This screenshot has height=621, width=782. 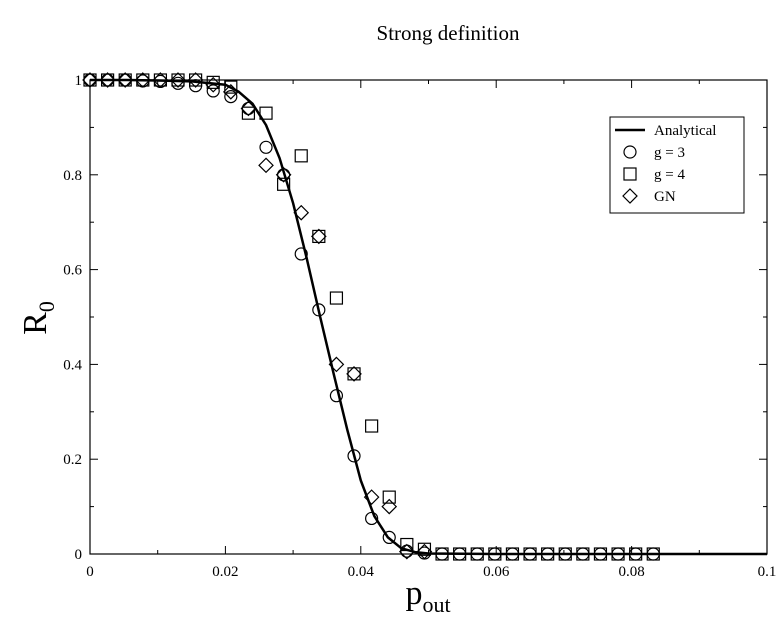 I want to click on legend-diamond-swatch, so click(x=630, y=196).